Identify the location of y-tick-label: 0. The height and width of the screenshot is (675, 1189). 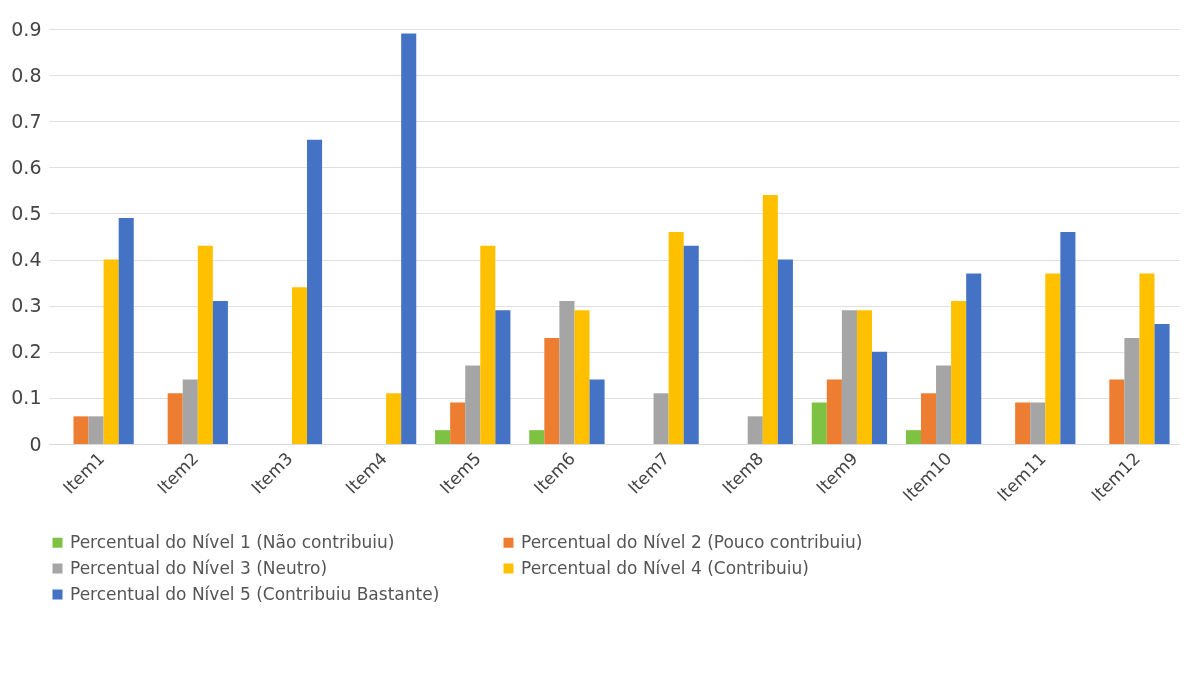
(35, 443).